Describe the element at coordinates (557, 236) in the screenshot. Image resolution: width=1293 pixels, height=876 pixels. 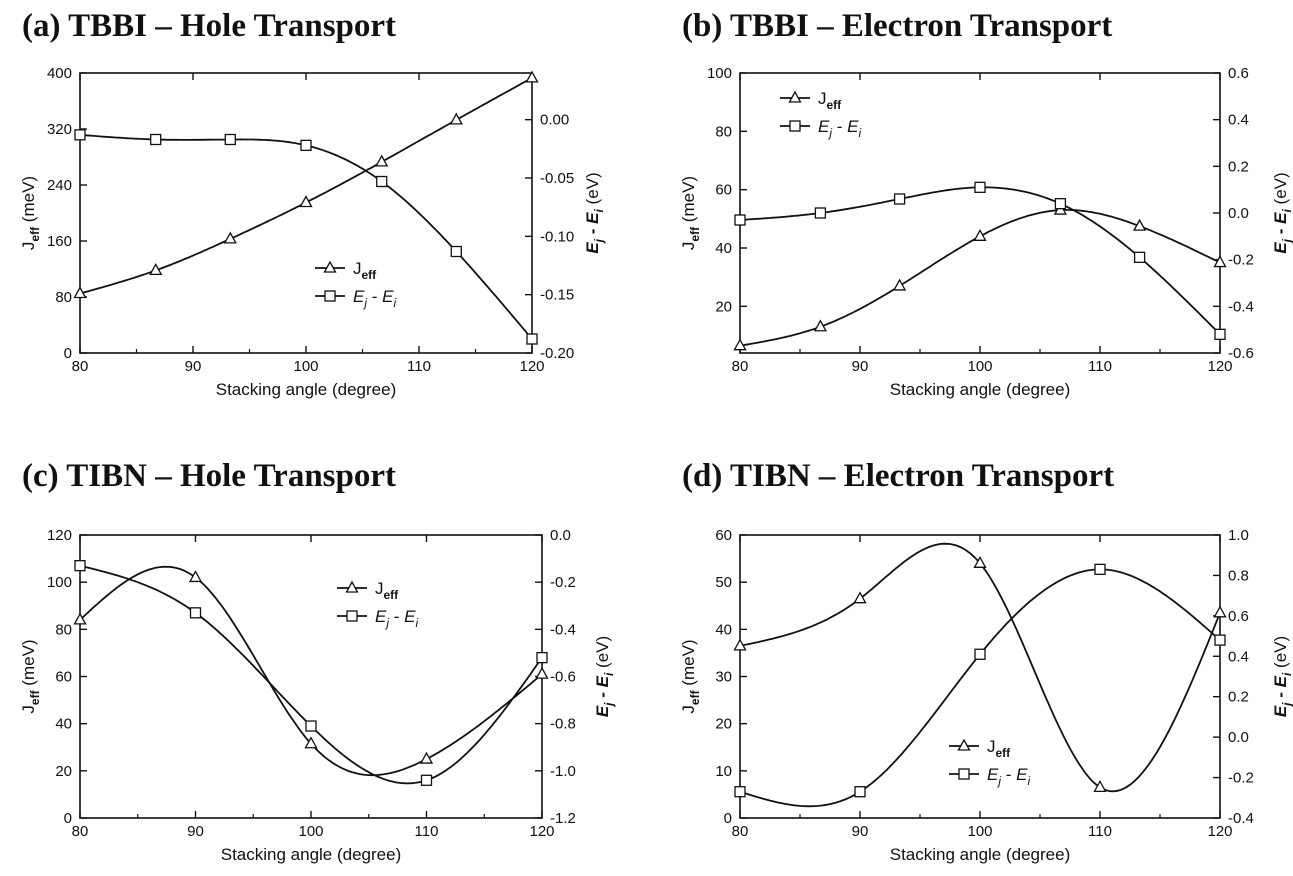
I see `y-right-tick-label: -0.10` at that location.